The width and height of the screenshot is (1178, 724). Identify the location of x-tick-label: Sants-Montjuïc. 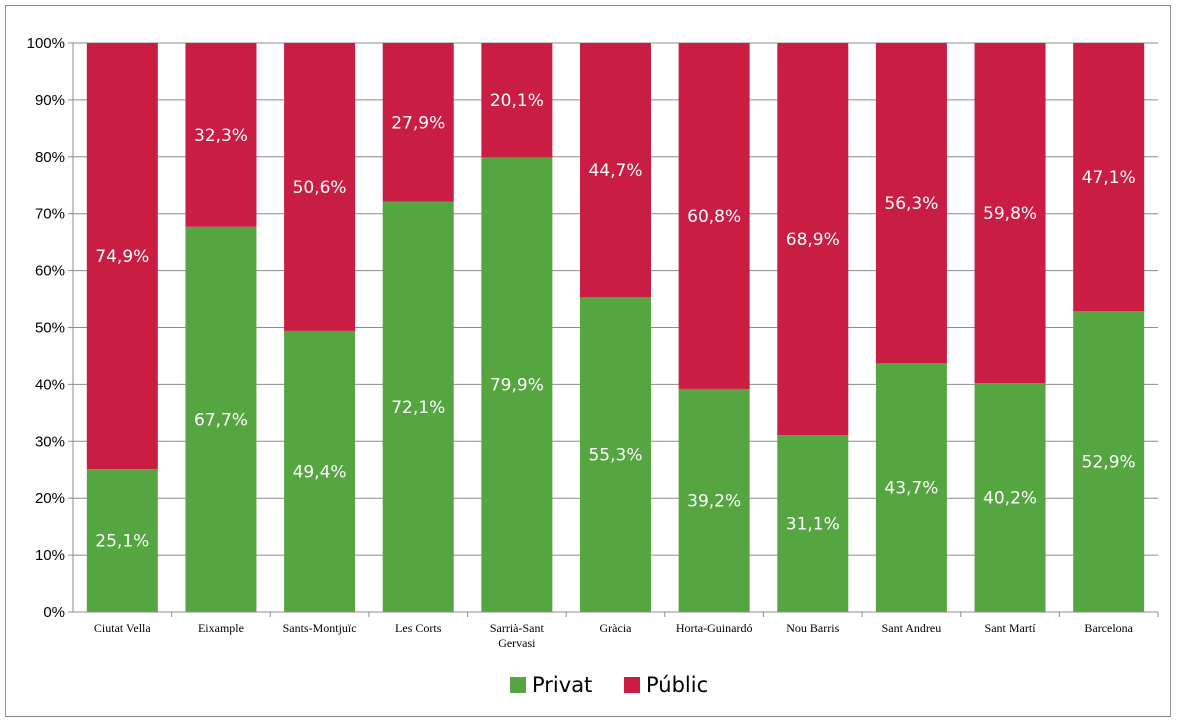
(320, 628).